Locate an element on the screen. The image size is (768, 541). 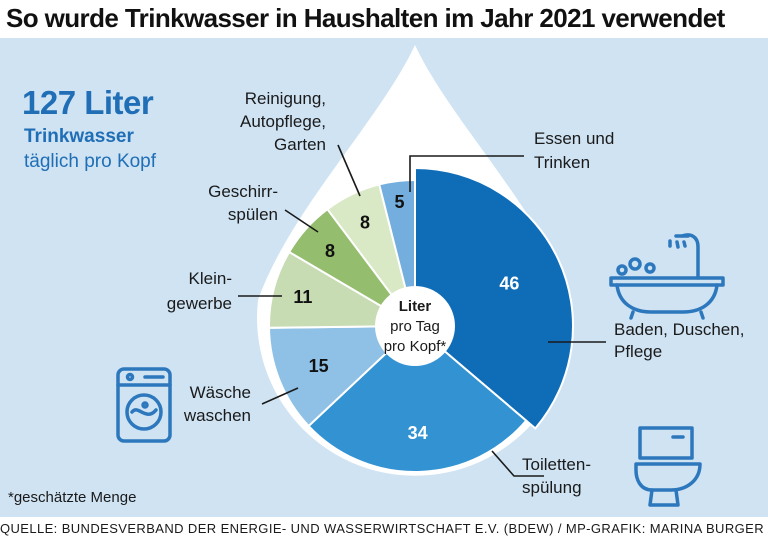
slice-toilette is located at coordinates (417, 398).